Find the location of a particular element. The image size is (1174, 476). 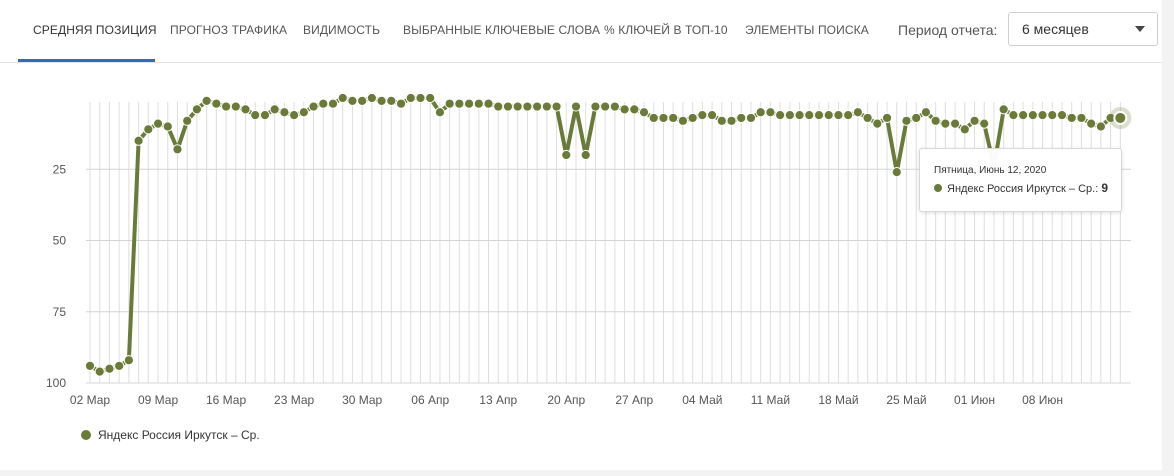

tab-selected-keywords: ВЫБРАННЫЕ КЛЮЧЕВЫЕ СЛОВА is located at coordinates (502, 30).